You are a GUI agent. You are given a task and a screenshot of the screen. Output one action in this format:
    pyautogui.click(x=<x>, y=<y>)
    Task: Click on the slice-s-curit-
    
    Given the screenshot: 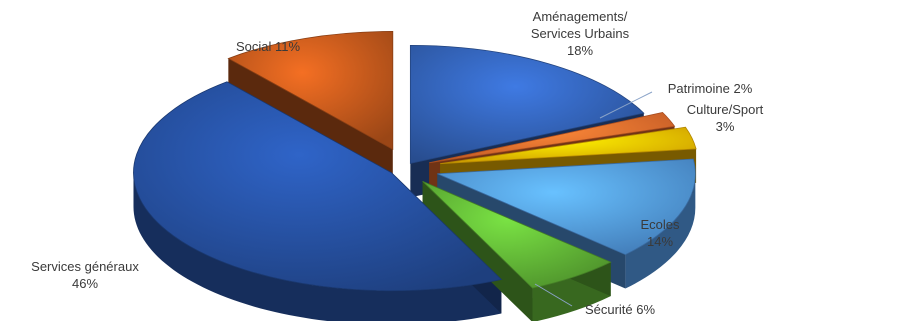 What is the action you would take?
    pyautogui.click(x=517, y=234)
    